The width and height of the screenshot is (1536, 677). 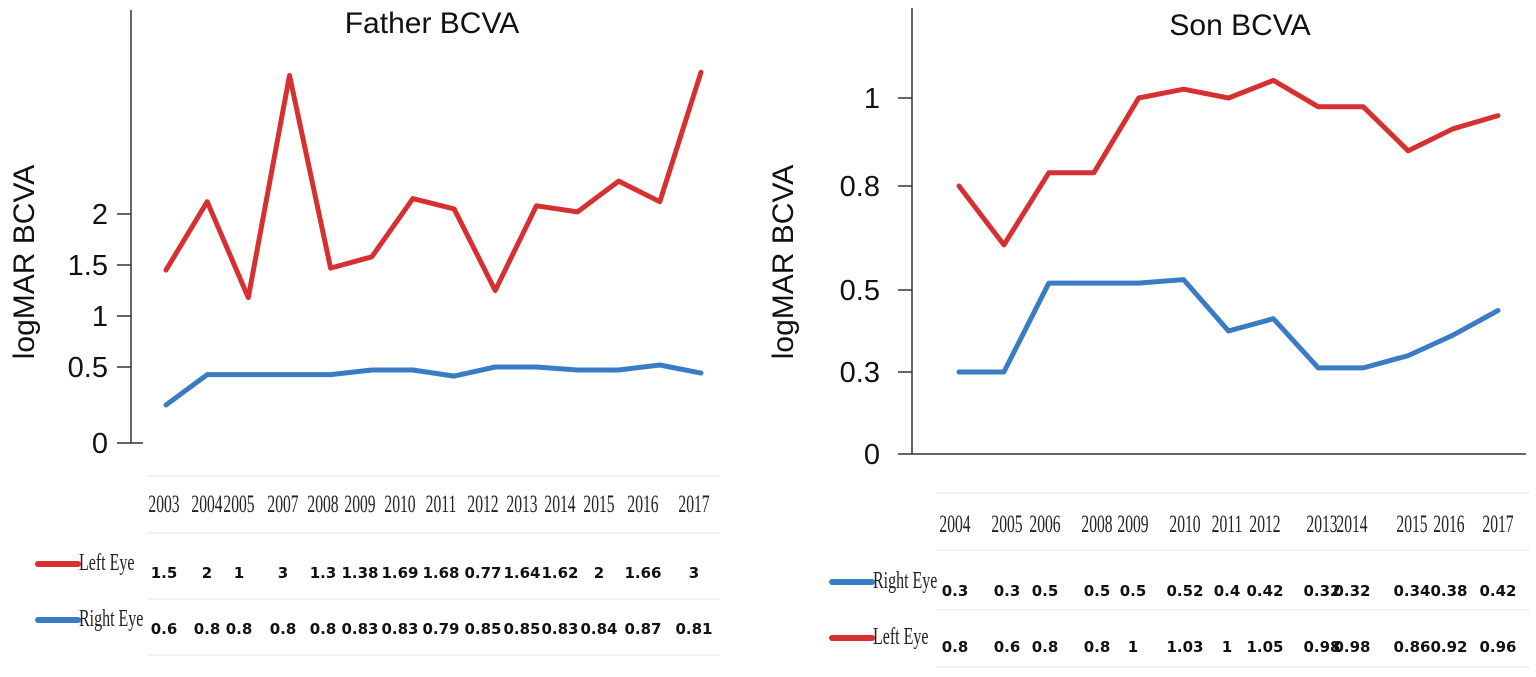 What do you see at coordinates (1448, 591) in the screenshot?
I see `table-cell-value: 0.38` at bounding box center [1448, 591].